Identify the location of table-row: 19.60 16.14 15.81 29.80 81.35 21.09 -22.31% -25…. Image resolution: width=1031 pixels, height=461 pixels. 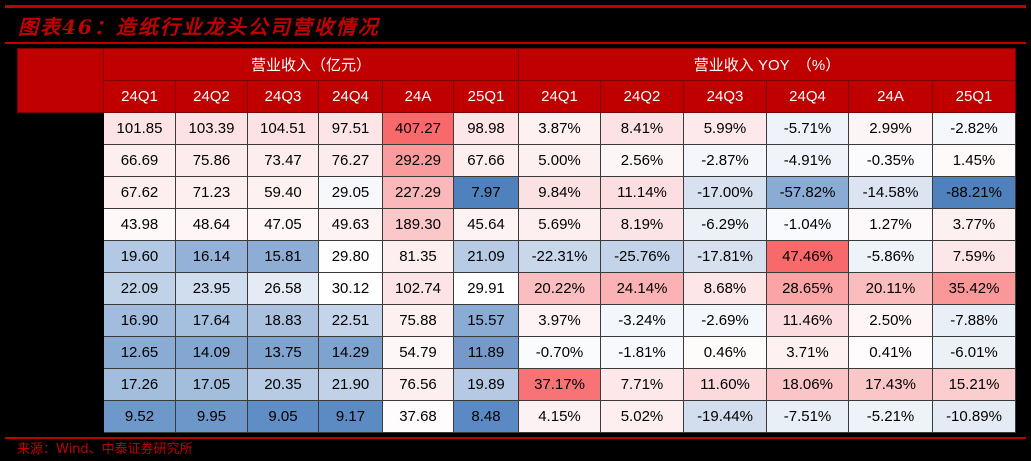
(516, 256).